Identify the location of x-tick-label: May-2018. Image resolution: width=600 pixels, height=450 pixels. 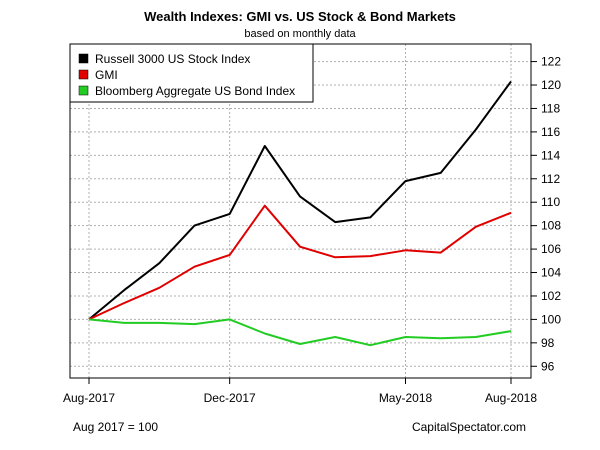
(406, 398).